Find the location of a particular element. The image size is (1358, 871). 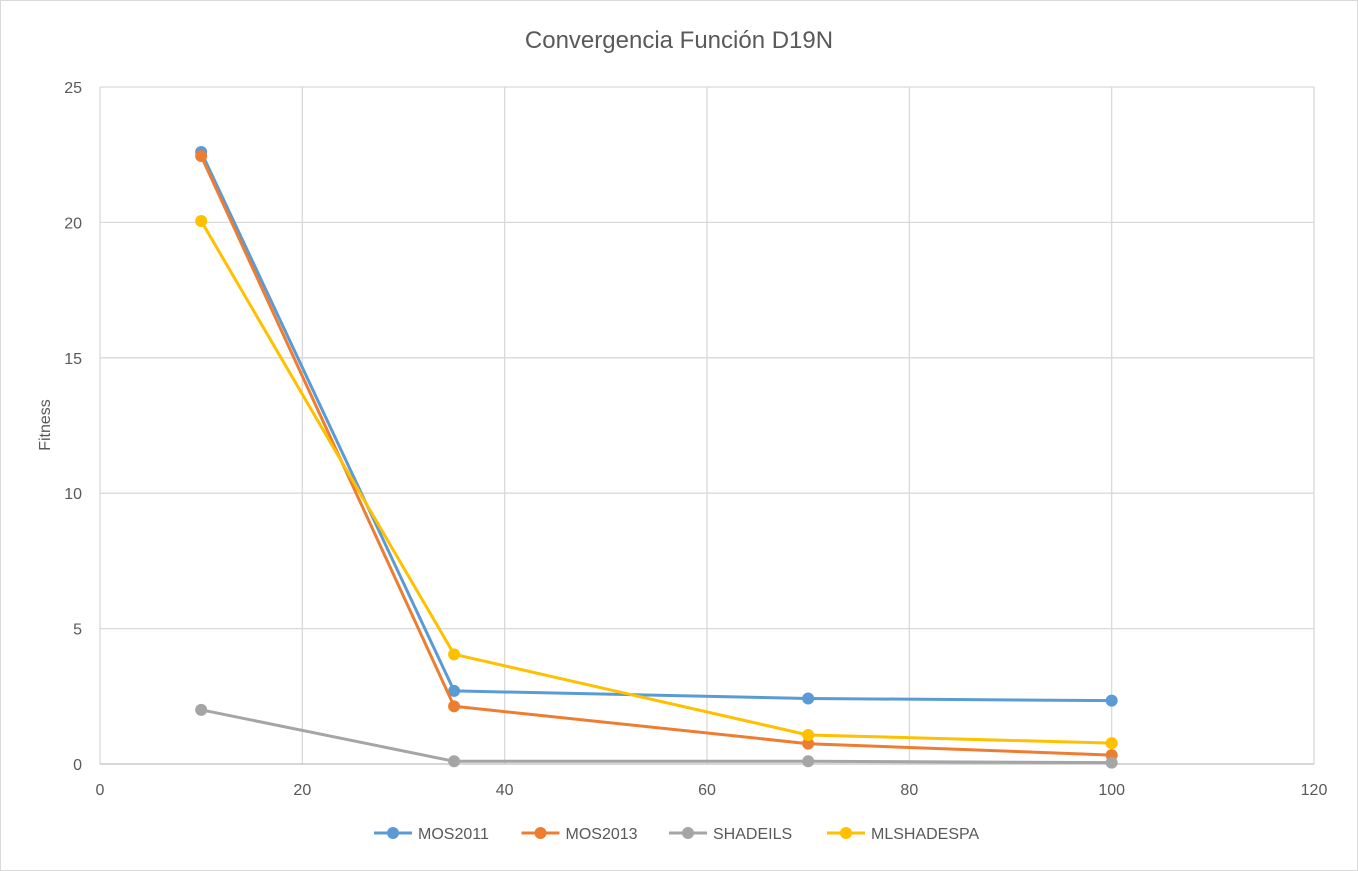

y-tick-label: 15 is located at coordinates (73, 359).